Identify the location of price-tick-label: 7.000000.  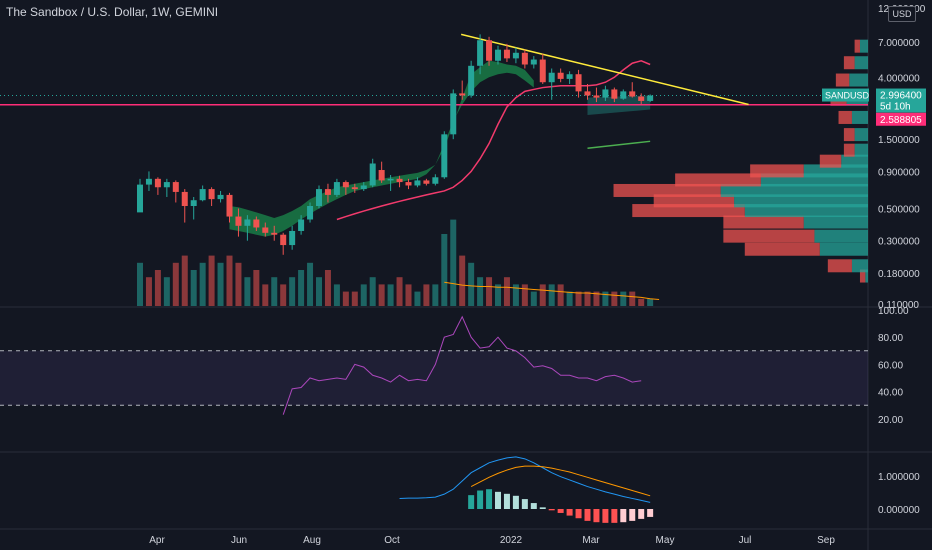
(899, 43).